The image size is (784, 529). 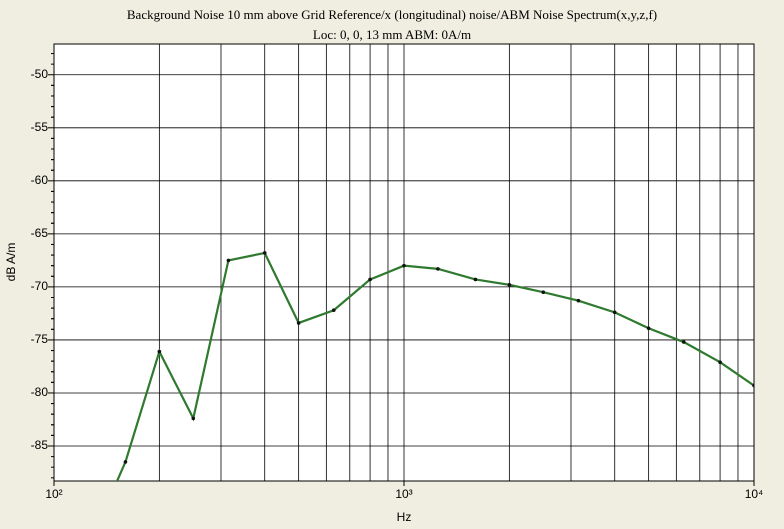 What do you see at coordinates (40, 74) in the screenshot?
I see `y-tick-label: -50` at bounding box center [40, 74].